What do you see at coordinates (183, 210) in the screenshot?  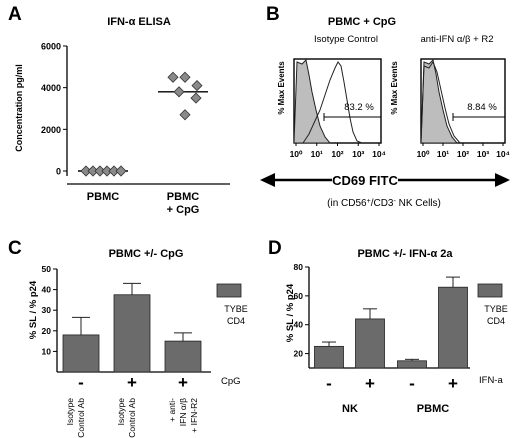 I see `x-category-label: + CpG` at bounding box center [183, 210].